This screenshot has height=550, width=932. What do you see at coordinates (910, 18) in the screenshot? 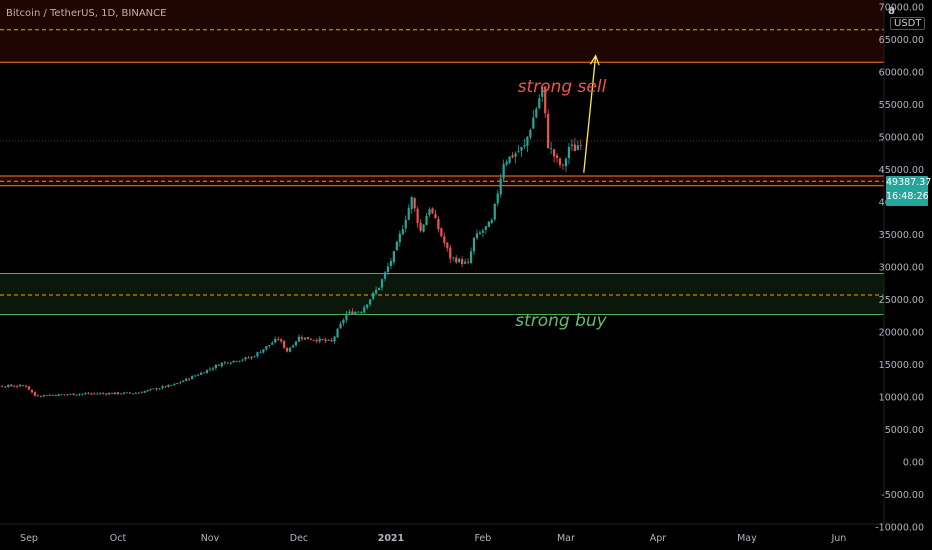
I see `currency-selector: 8USDT` at bounding box center [910, 18].